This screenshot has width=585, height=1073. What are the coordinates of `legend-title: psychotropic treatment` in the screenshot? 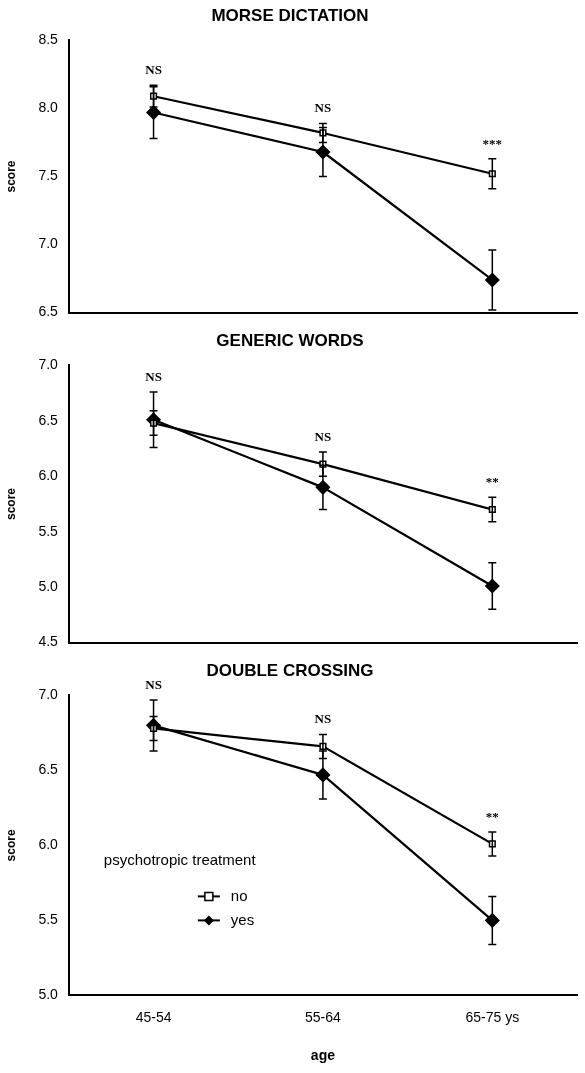 It's located at (180, 859).